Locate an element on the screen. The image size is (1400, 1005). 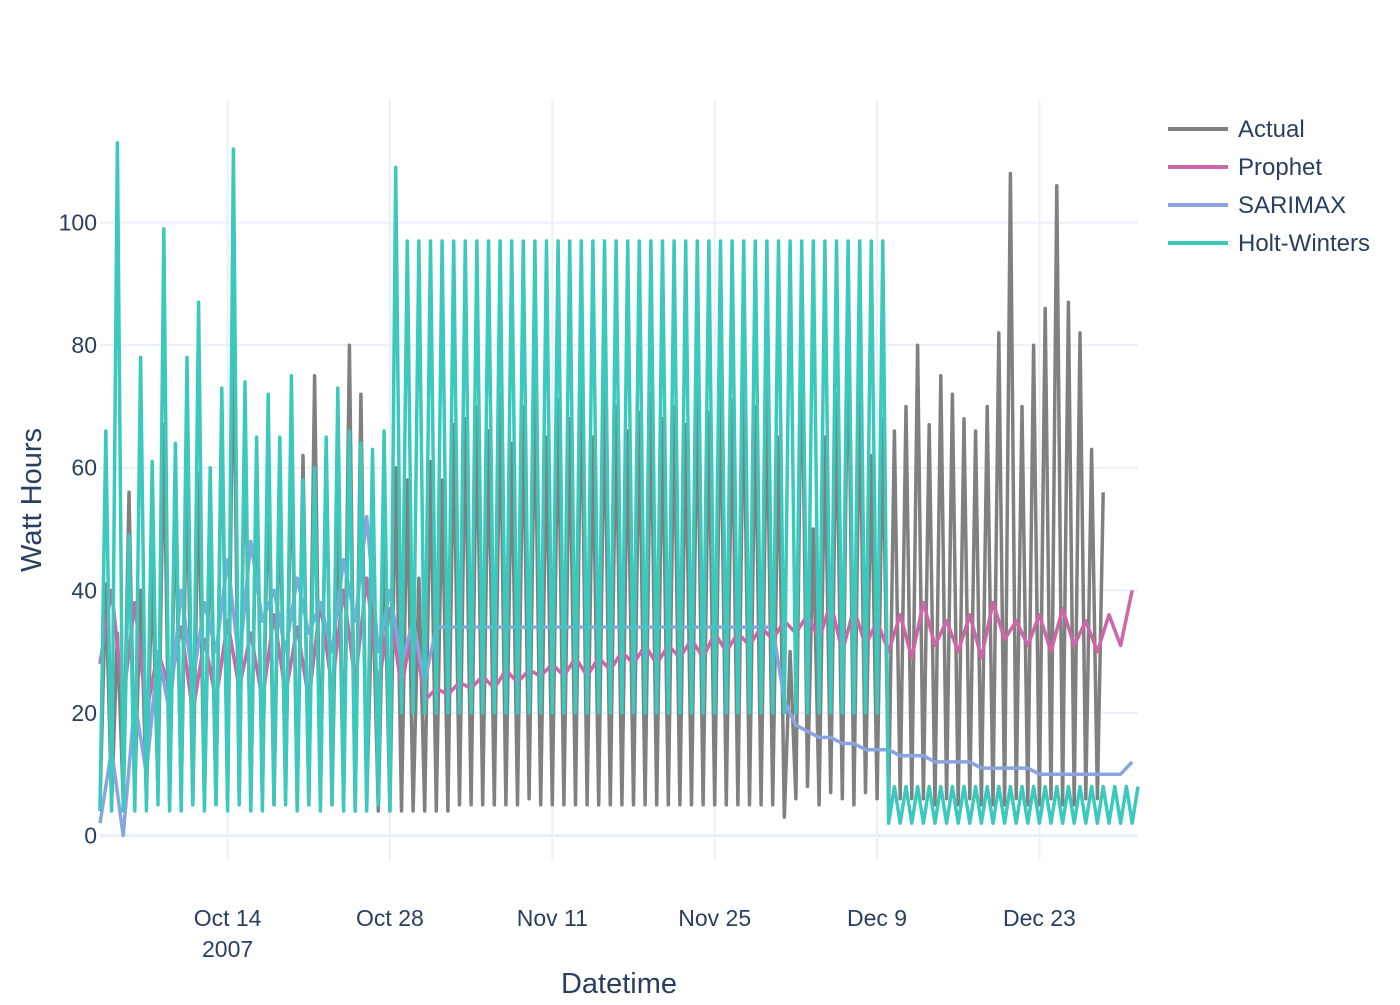
legend-item-holt-winters: Holt-Winters is located at coordinates (1269, 243).